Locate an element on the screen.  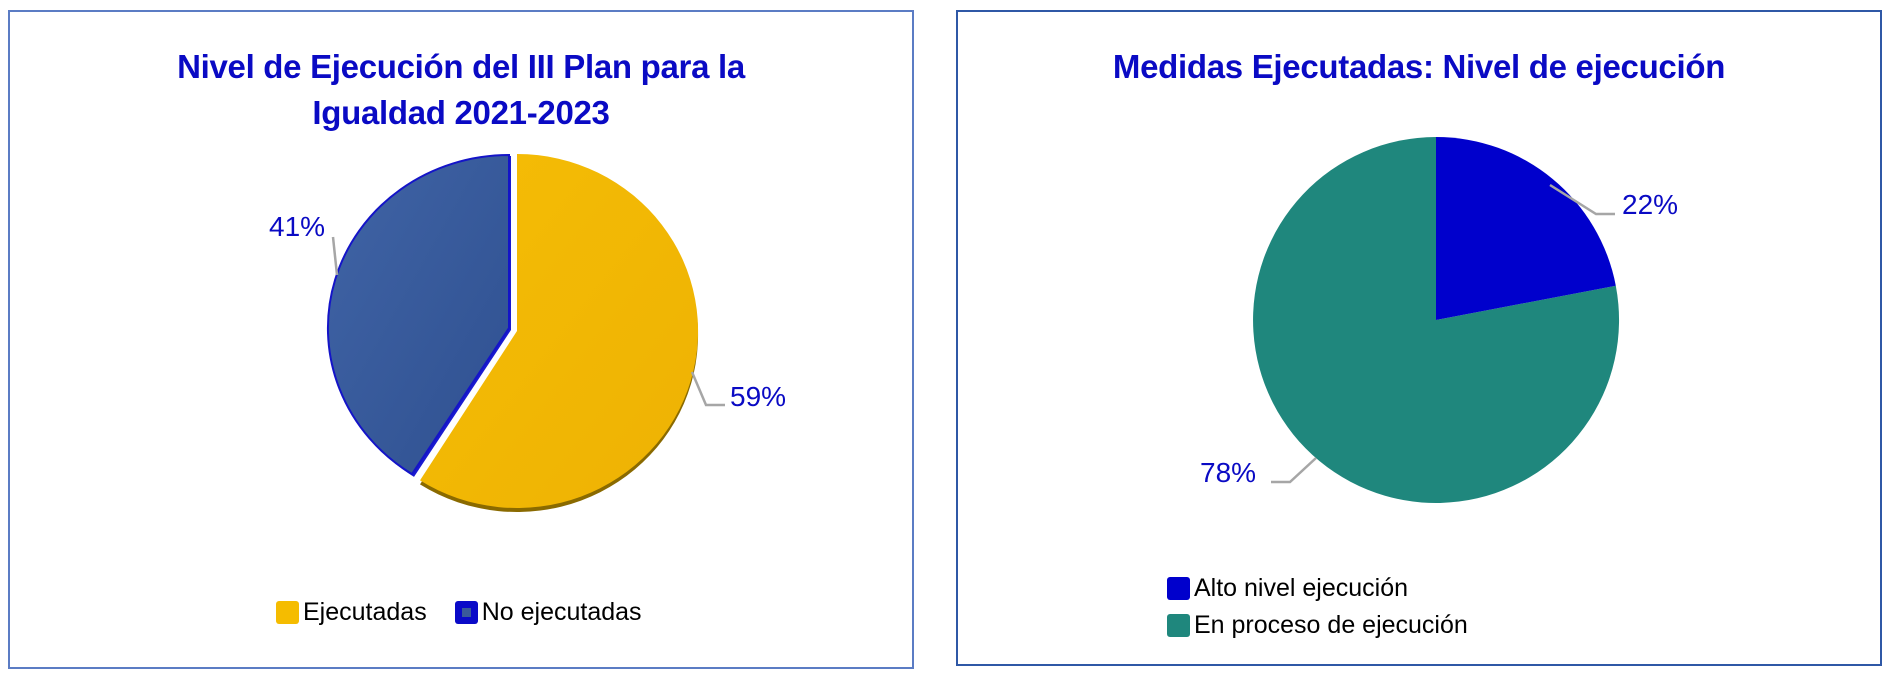
data-label-alto-nivel: 22% is located at coordinates (1650, 204).